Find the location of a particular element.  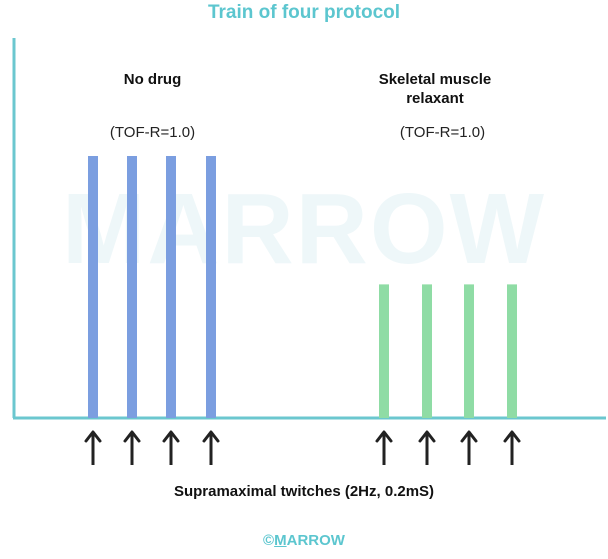

group-label-relaxant: Skeletal muscle relaxant is located at coordinates (435, 89).